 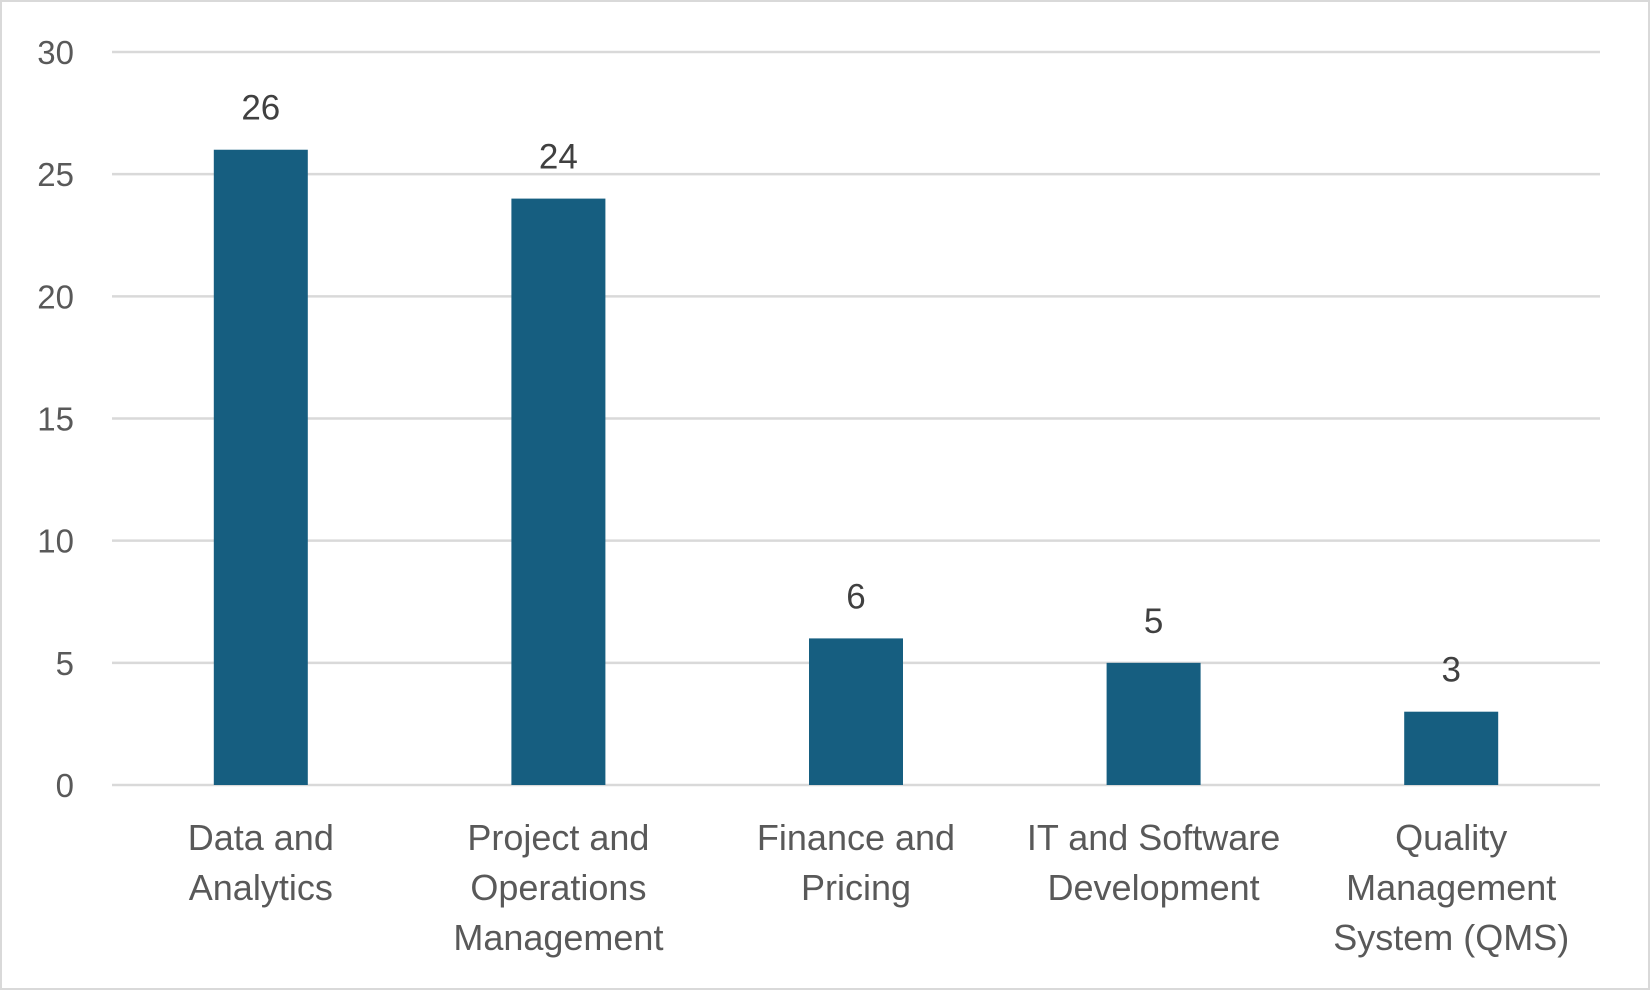 I want to click on y-tick-label: 20, so click(x=55, y=296).